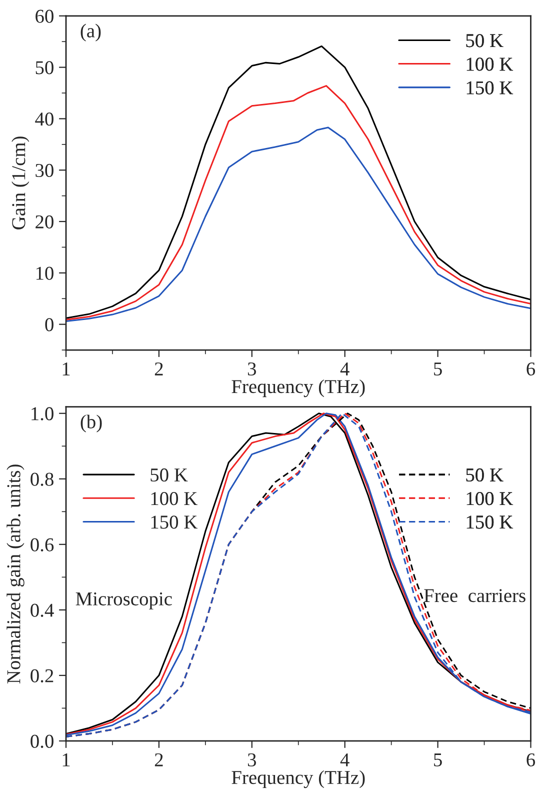  Describe the element at coordinates (45, 16) in the screenshot. I see `y-tick-label: 60` at that location.